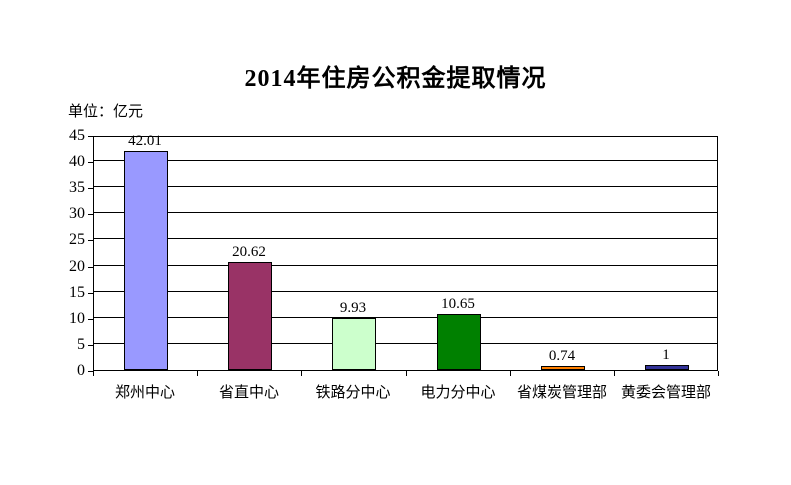 The image size is (791, 485). Describe the element at coordinates (77, 188) in the screenshot. I see `y-tick-label: 35` at that location.